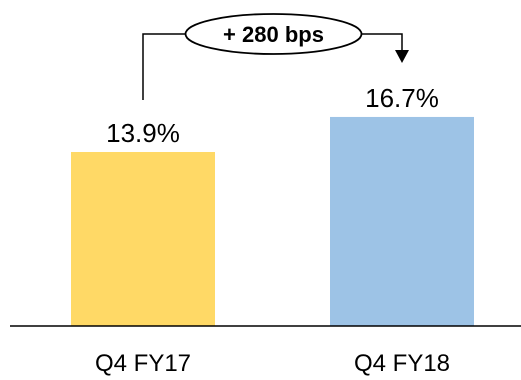  Describe the element at coordinates (275, 56) in the screenshot. I see `change-callout: + 280 bps` at that location.